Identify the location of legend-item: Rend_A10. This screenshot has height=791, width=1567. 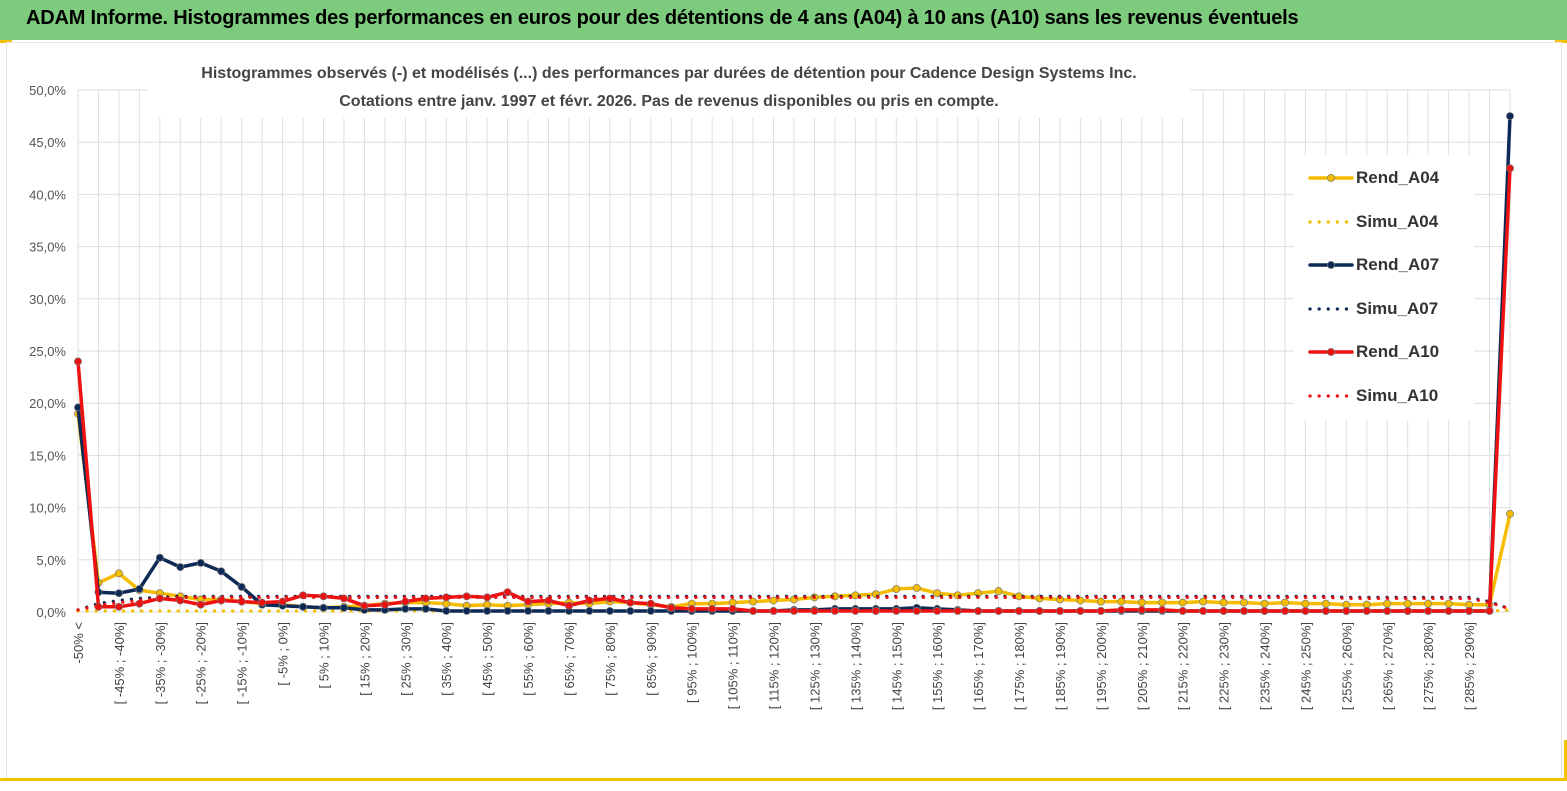
(1384, 352).